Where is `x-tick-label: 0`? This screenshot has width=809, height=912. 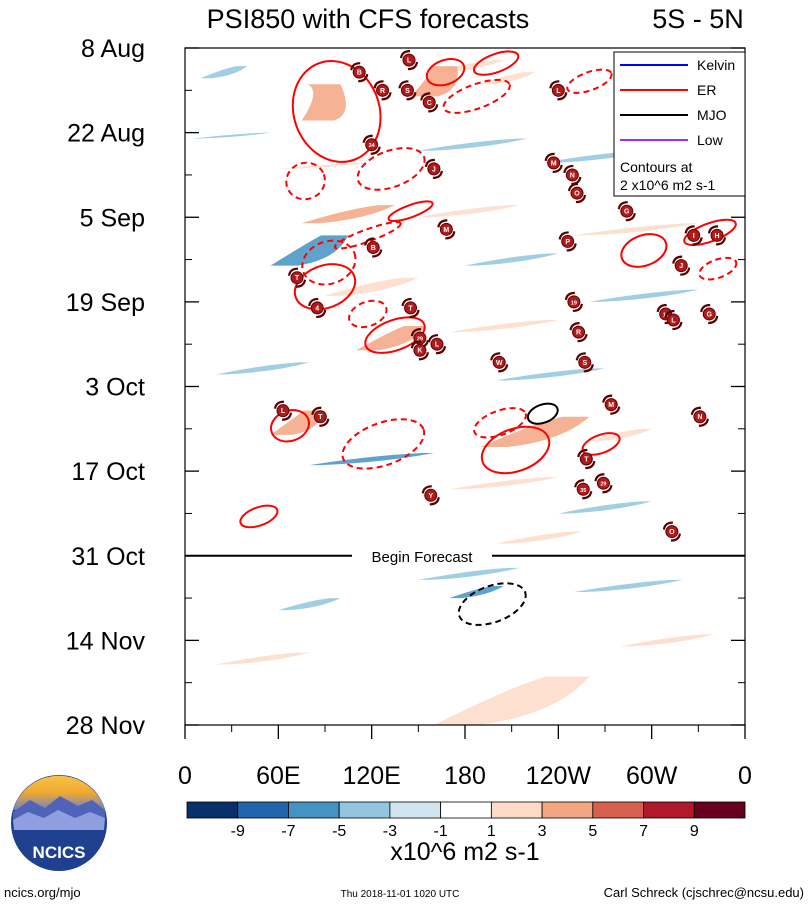
x-tick-label: 0 is located at coordinates (745, 776).